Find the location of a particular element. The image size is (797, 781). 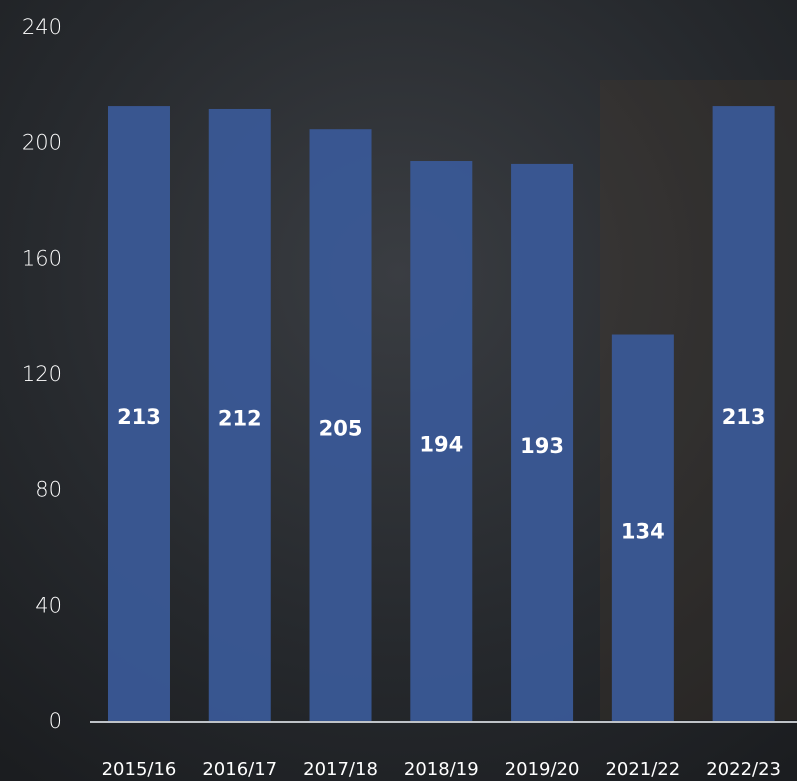

x-tick-label: 2022/23 is located at coordinates (743, 769).